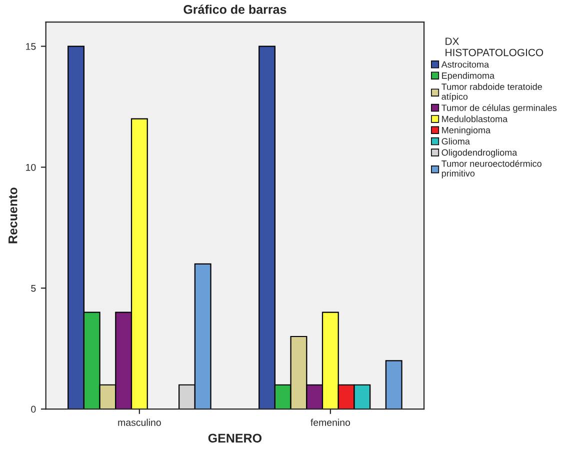 This screenshot has height=451, width=573. I want to click on y-tick-label: 0, so click(33, 409).